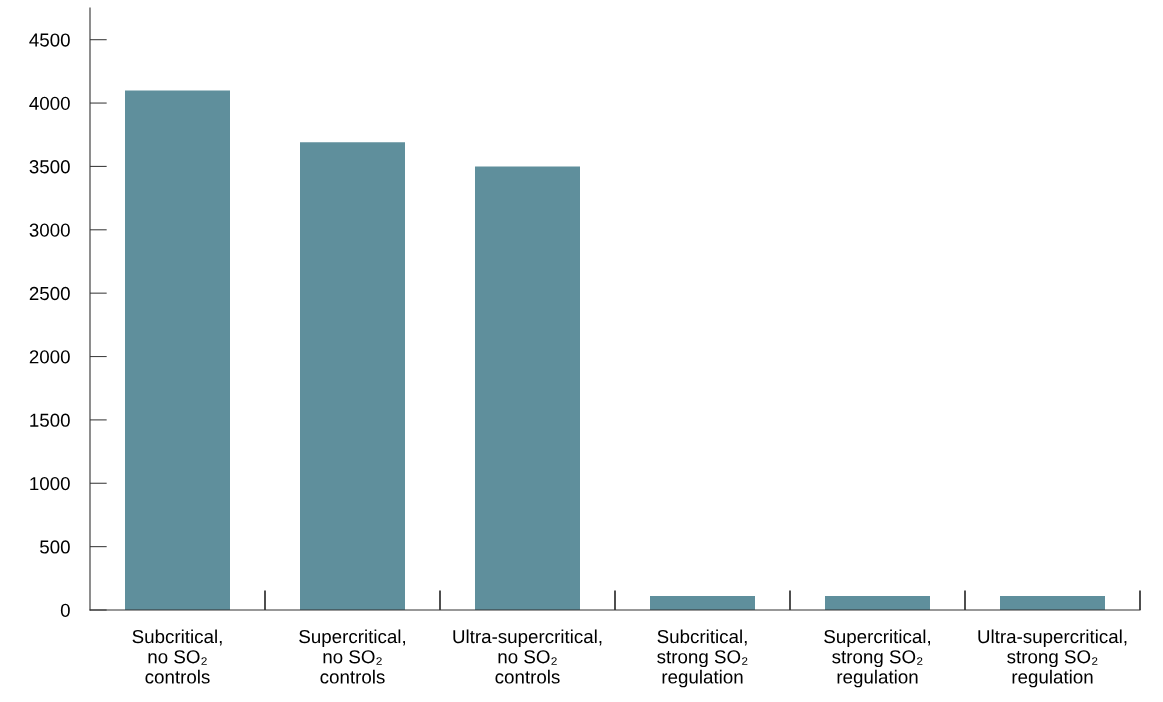  What do you see at coordinates (49, 230) in the screenshot?
I see `y-tick-label: 3000` at bounding box center [49, 230].